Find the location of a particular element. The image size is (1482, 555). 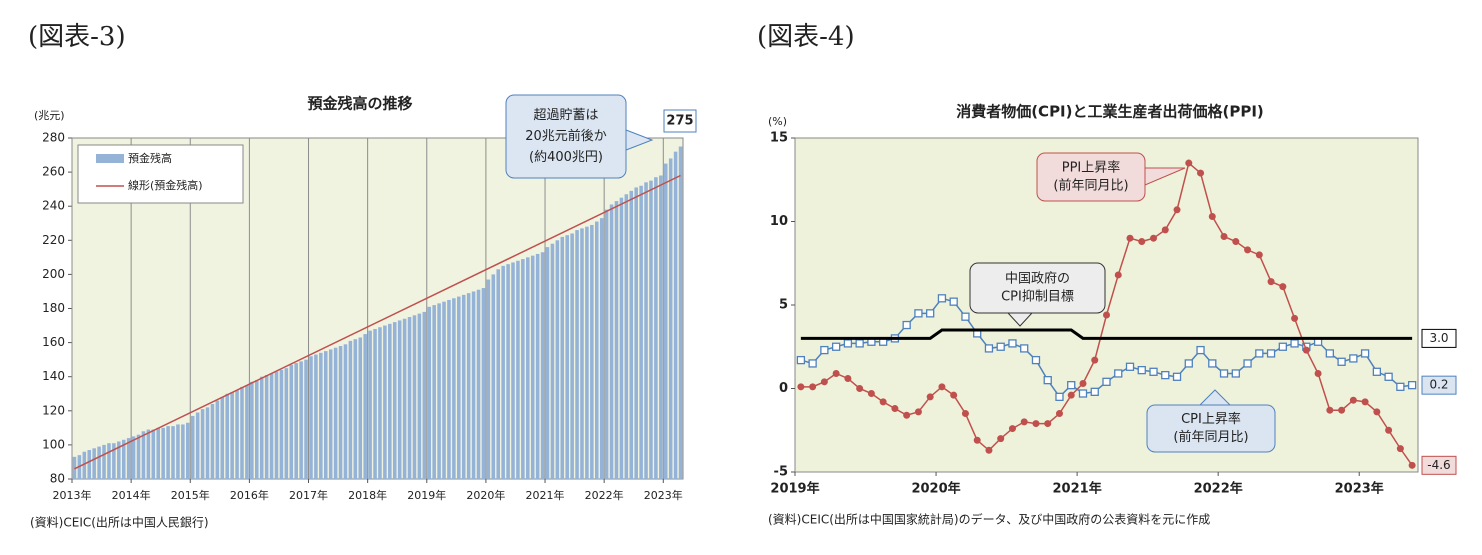

callout-text: (約400兆円) is located at coordinates (566, 157).